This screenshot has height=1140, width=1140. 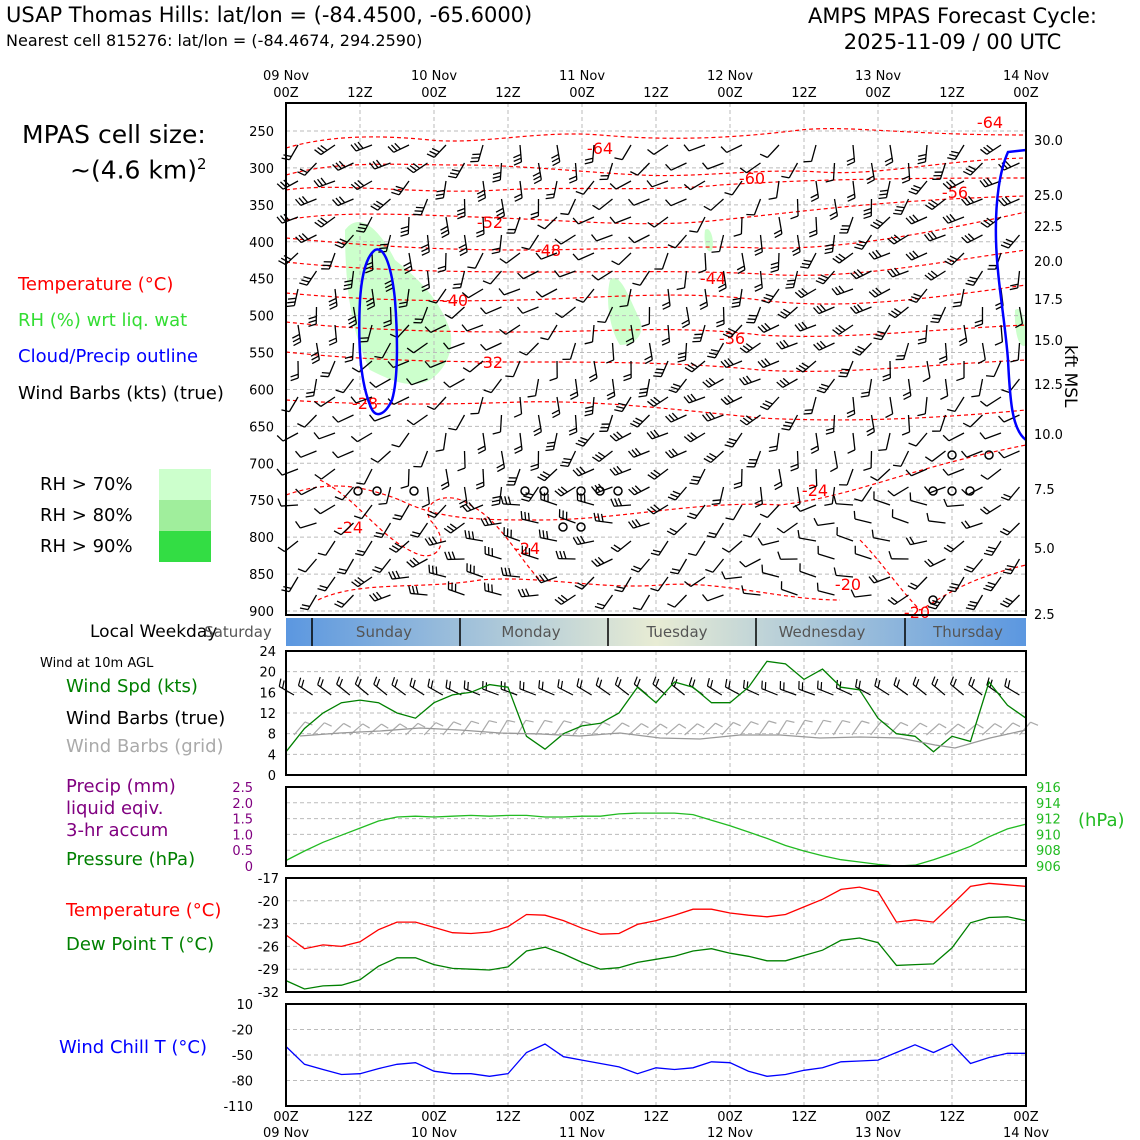 I want to click on kft-tick-label: 15.0, so click(x=1048, y=341).